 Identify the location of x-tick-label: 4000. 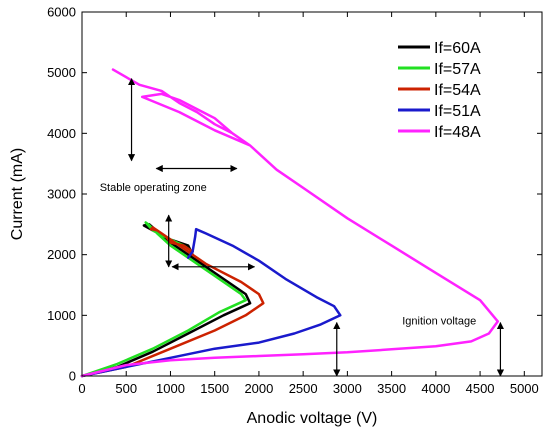
(435, 388).